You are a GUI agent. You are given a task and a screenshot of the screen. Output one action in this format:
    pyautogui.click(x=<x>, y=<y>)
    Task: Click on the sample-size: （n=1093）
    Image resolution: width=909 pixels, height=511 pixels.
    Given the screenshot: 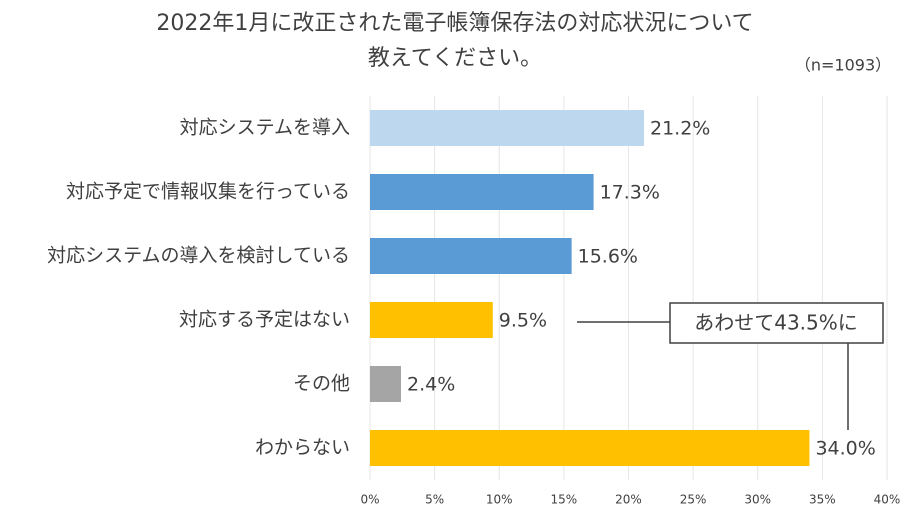 What is the action you would take?
    pyautogui.click(x=843, y=65)
    